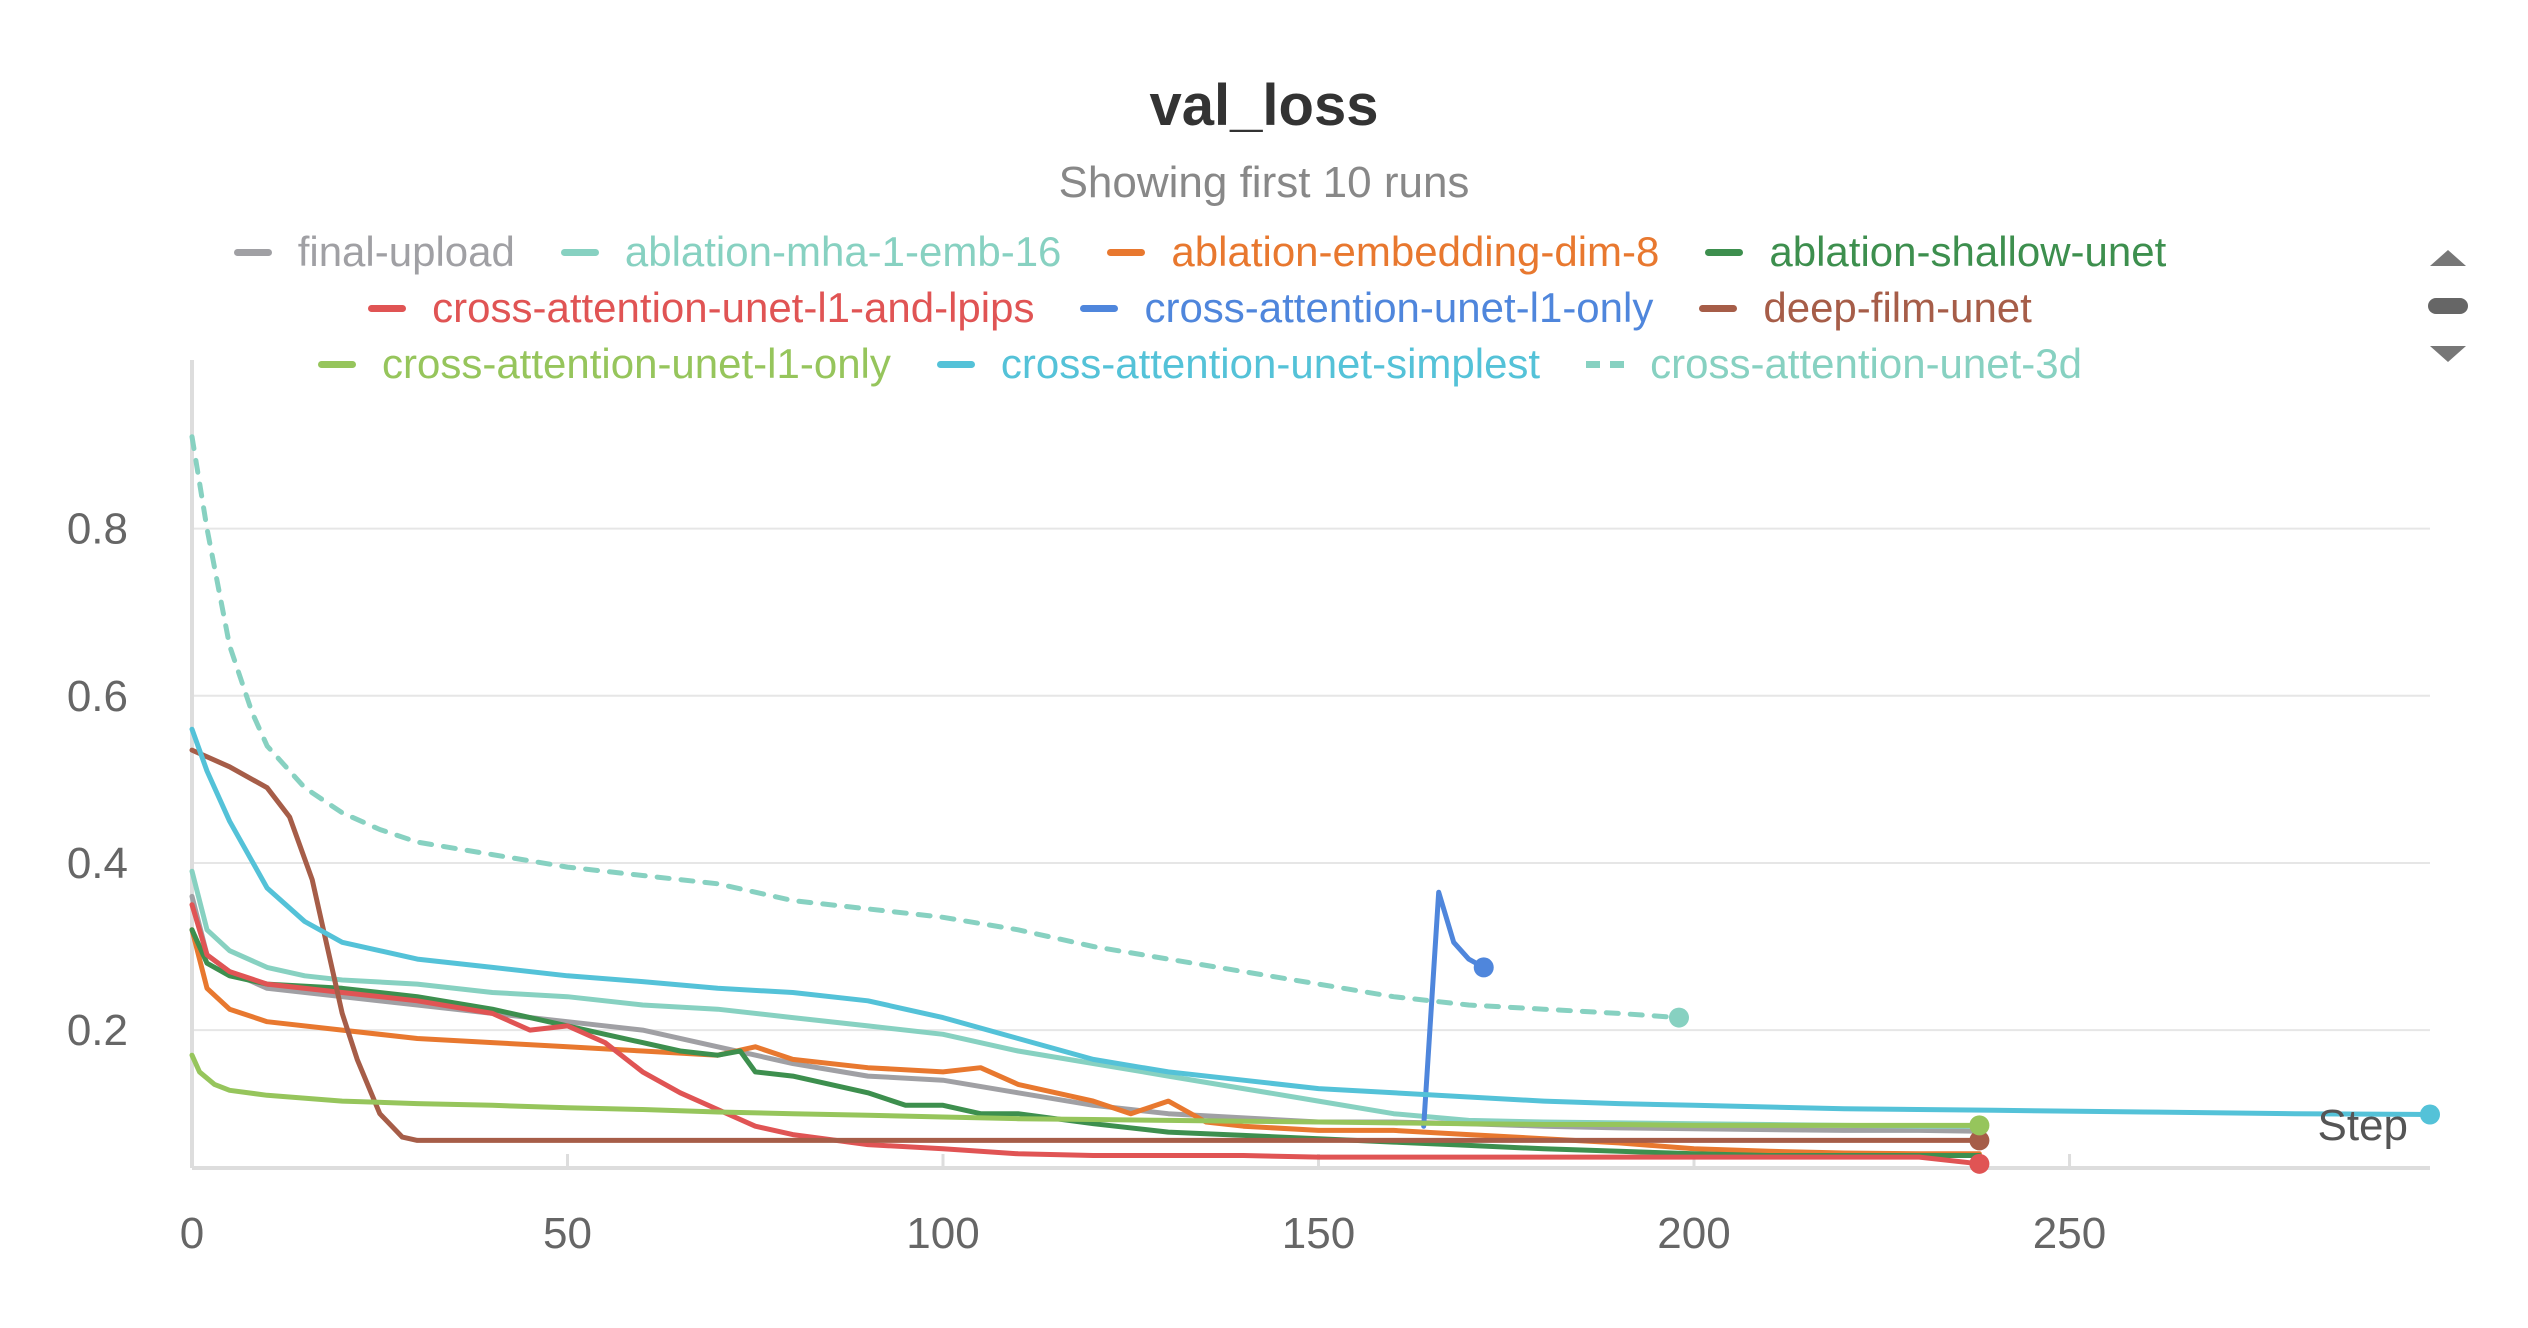  Describe the element at coordinates (2448, 258) in the screenshot. I see `chevron-up-icon` at that location.